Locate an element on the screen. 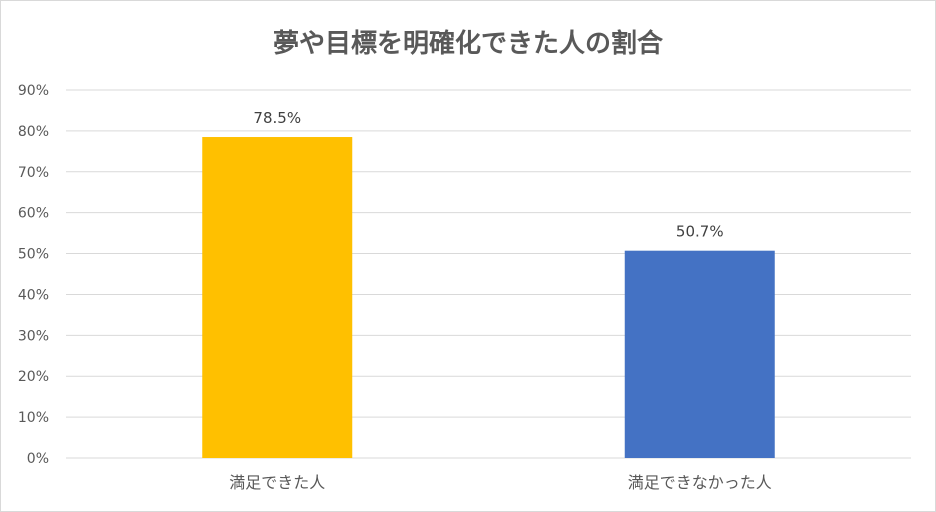  y-tick-label: 70% is located at coordinates (33, 173).